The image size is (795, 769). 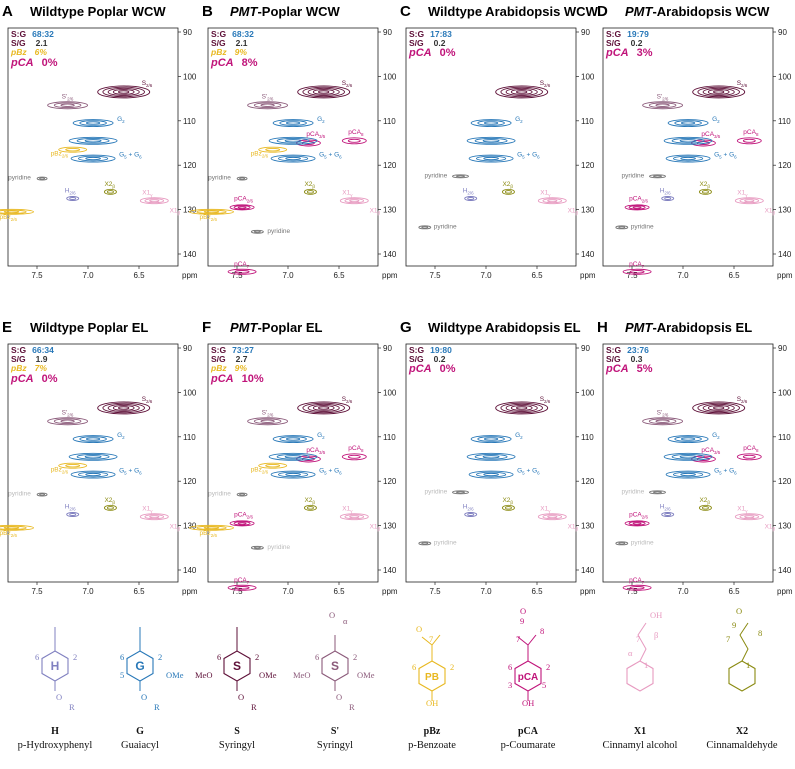 I want to click on text-part: PMT, so click(x=639, y=327).